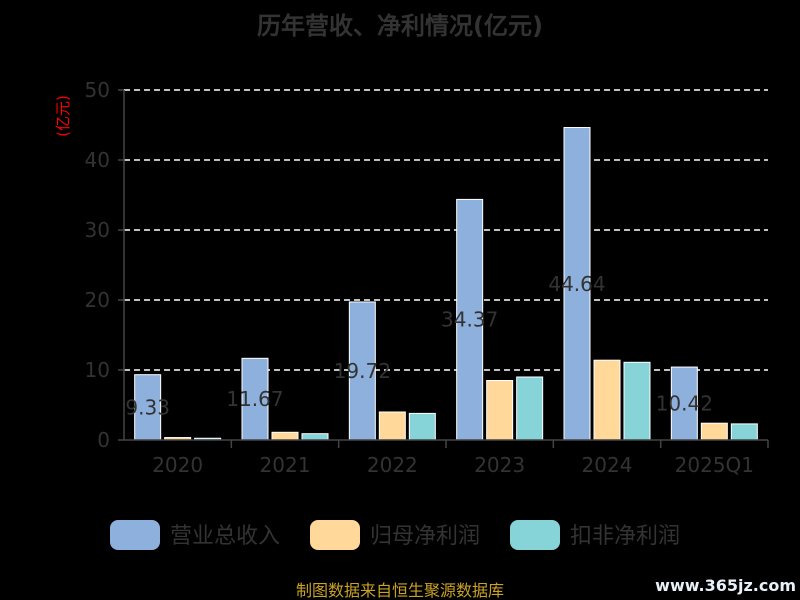 The image size is (800, 600). I want to click on legend-label: 扣非净利润, so click(625, 536).